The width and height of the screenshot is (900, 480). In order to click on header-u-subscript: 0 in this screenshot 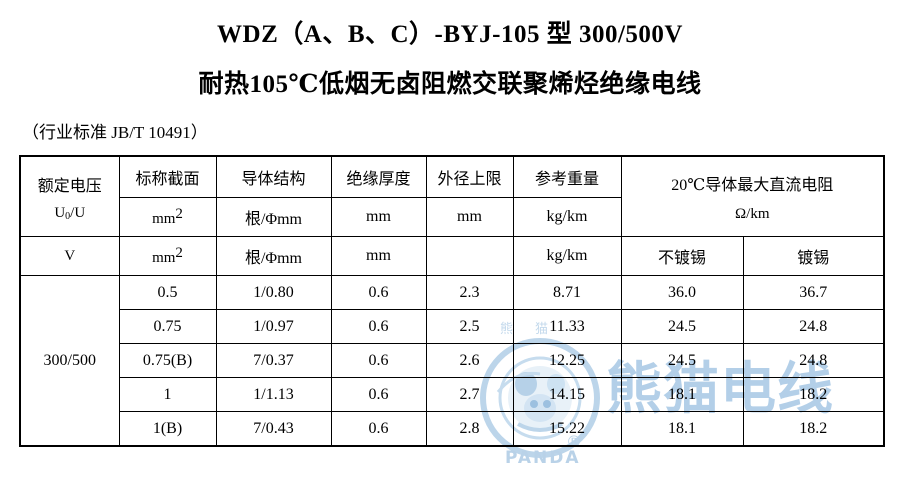, I will do `click(68, 216)`.